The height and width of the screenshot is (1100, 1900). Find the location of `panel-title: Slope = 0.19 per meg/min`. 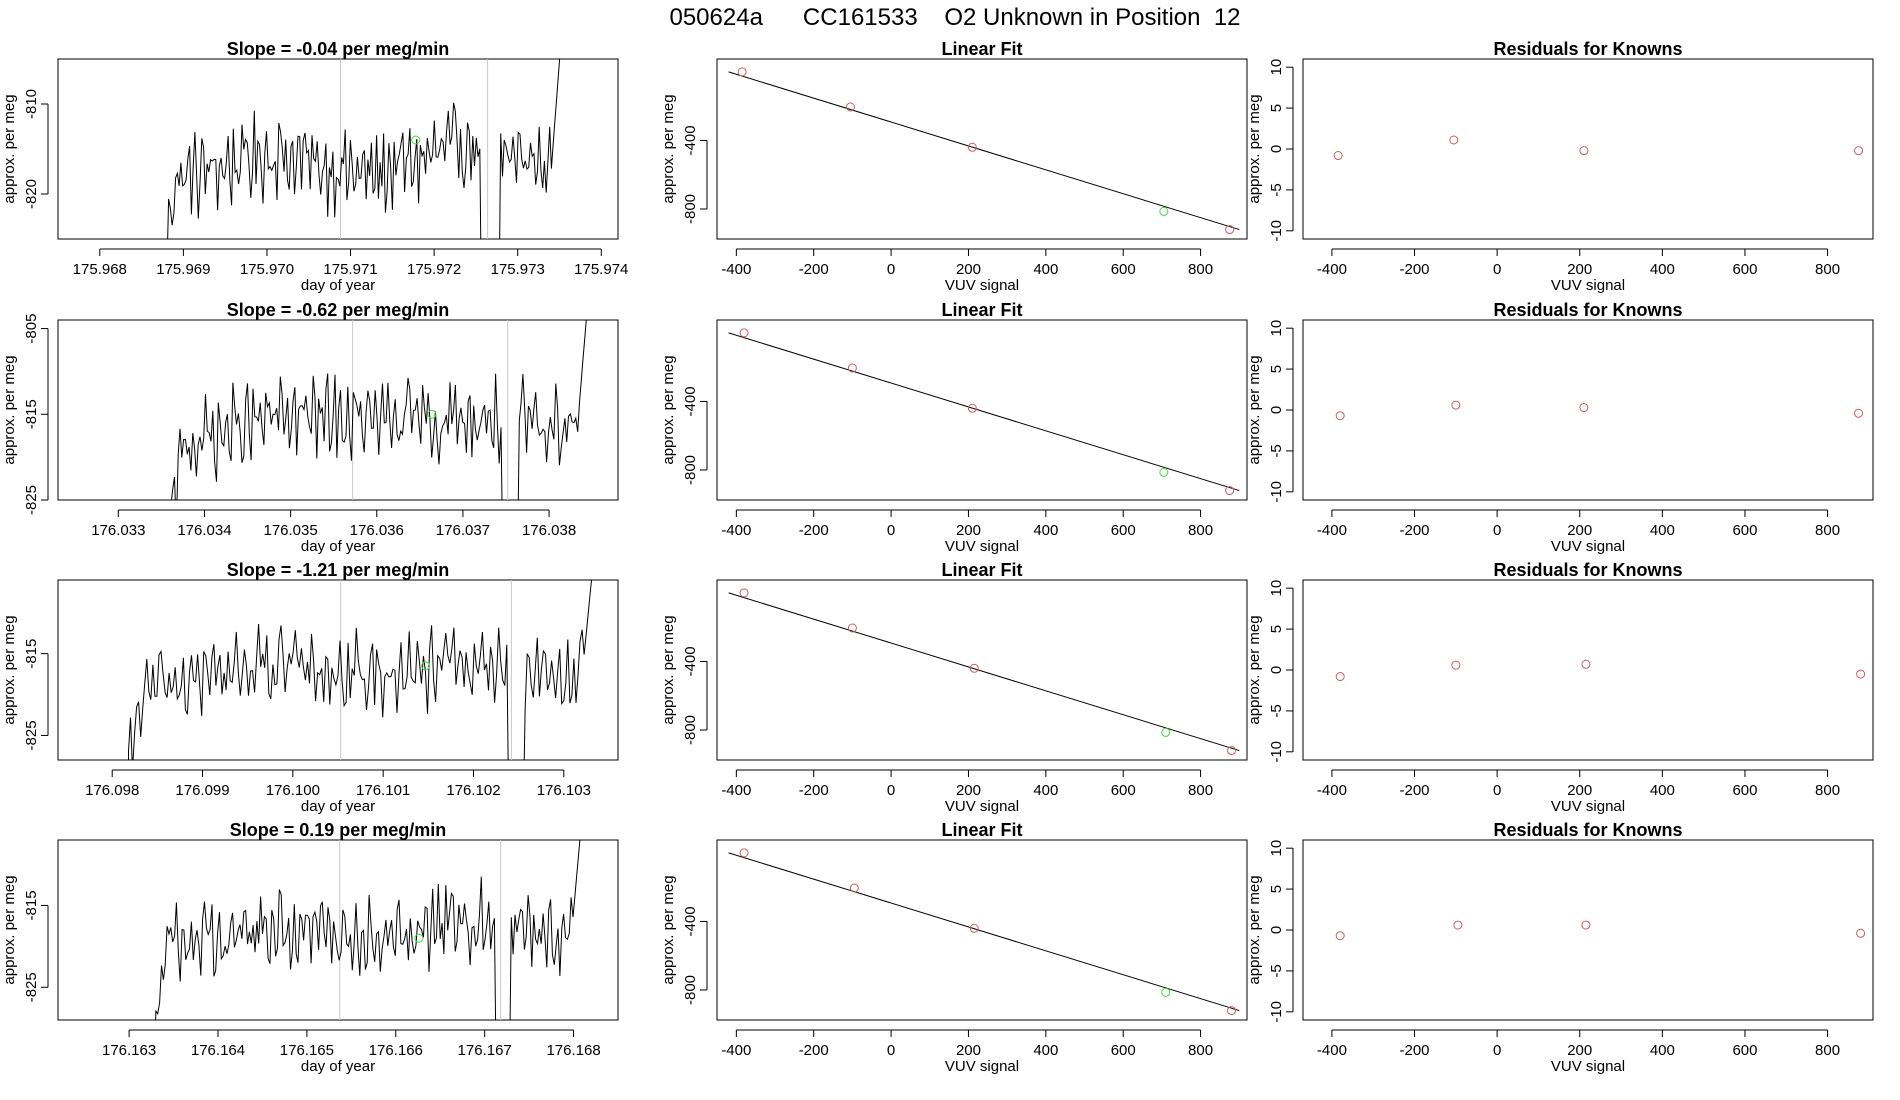

panel-title: Slope = 0.19 per meg/min is located at coordinates (338, 830).